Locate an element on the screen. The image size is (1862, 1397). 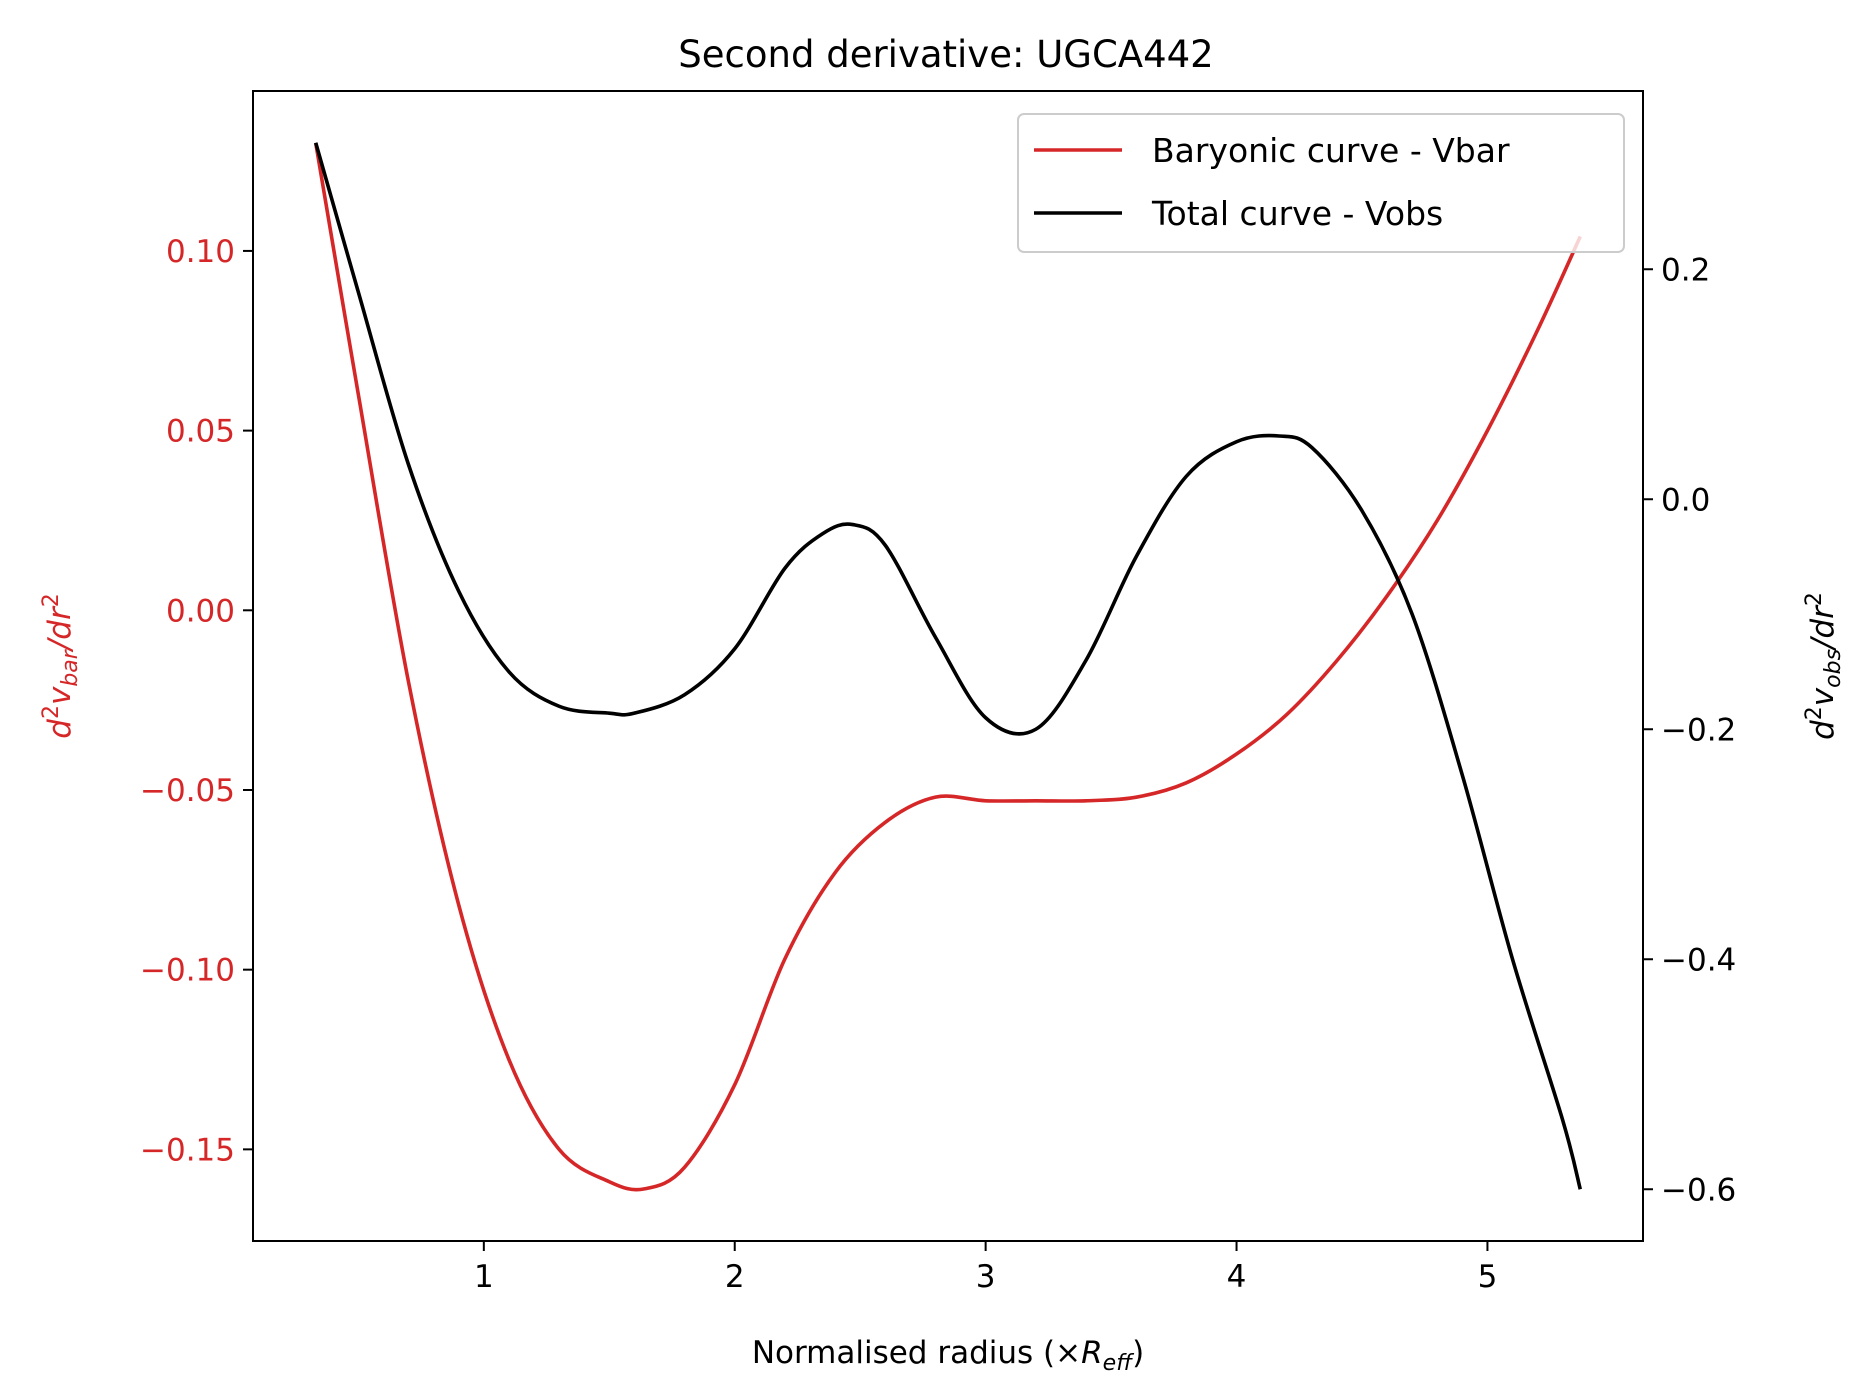
y-axis-left: 0.10 0.05 0.00 −0.05 −0.10 −0.15 is located at coordinates (196, 701).